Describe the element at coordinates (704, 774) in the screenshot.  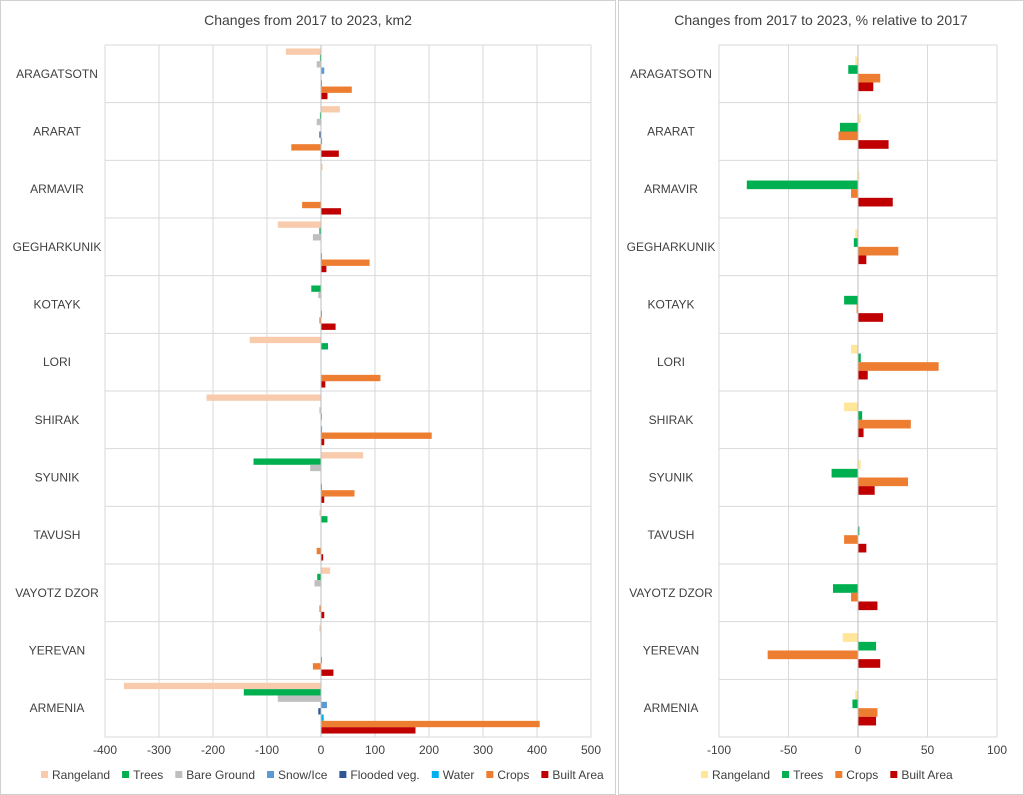
I see `legend-swatch-rangeland` at that location.